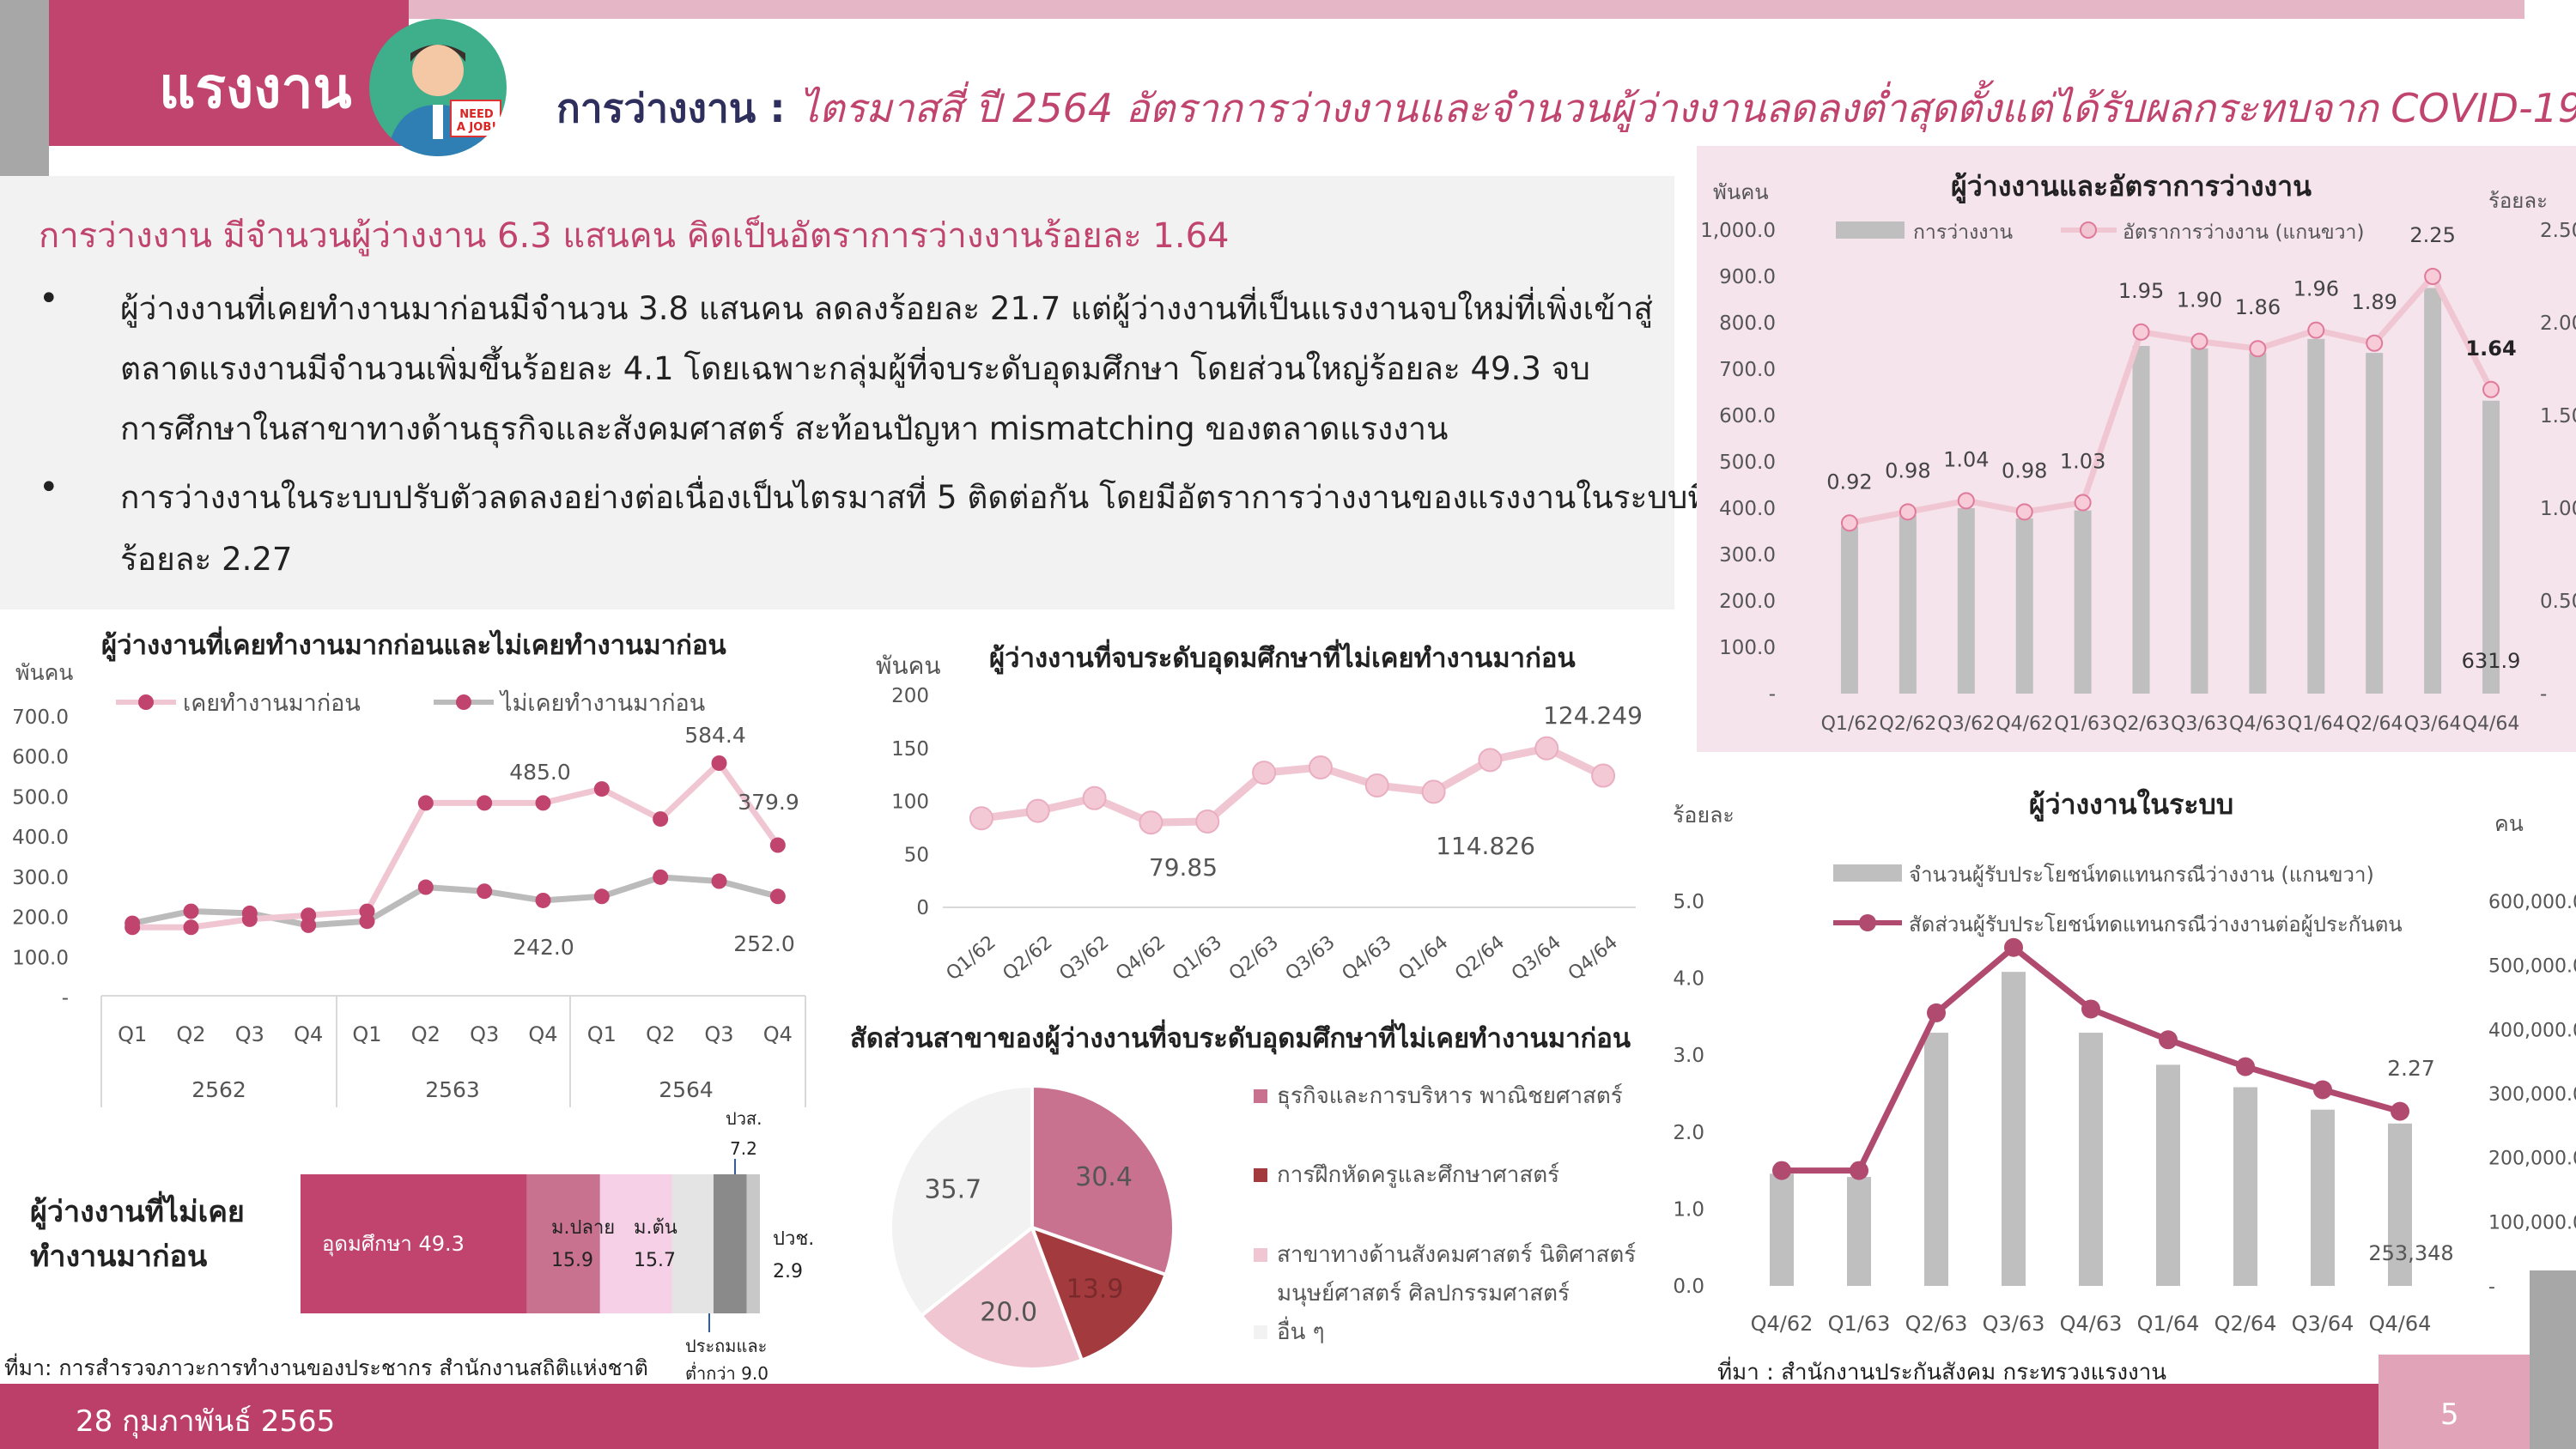  Describe the element at coordinates (455, 901) in the screenshot. I see `chart2-series-line` at that location.